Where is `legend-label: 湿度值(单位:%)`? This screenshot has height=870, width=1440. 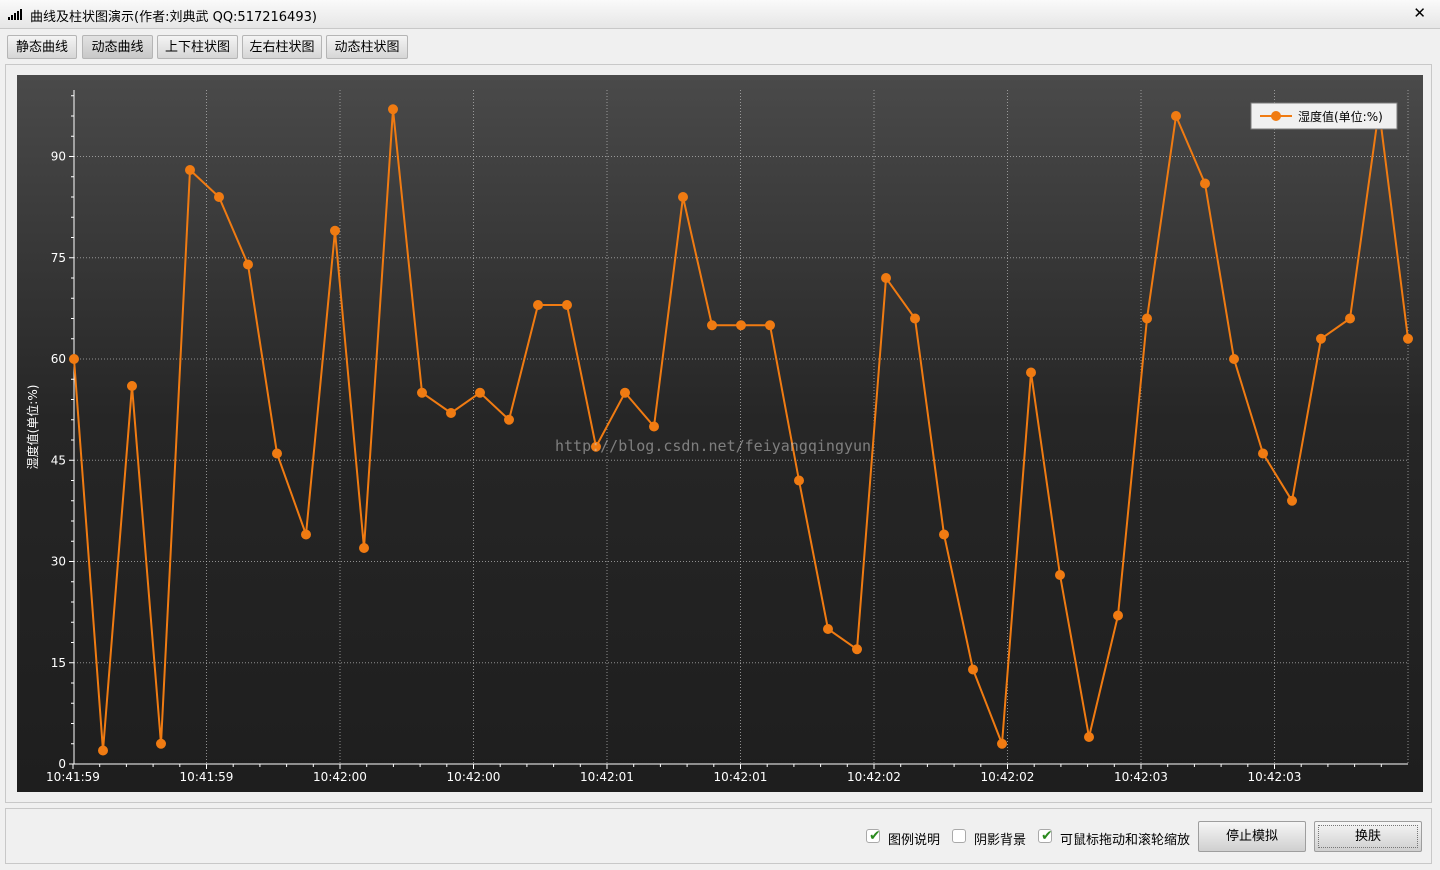 legend-label: 湿度值(单位:%) is located at coordinates (1340, 116).